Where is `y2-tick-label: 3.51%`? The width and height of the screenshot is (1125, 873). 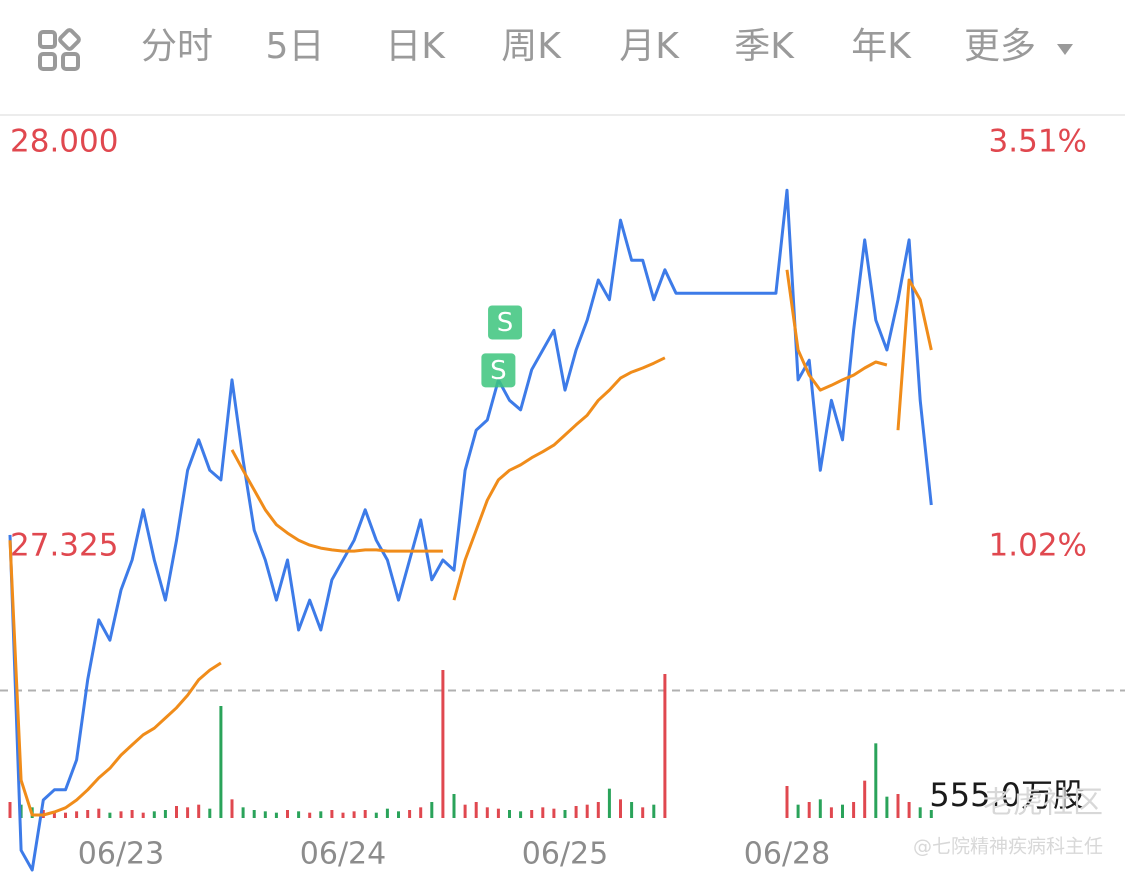 y2-tick-label: 3.51% is located at coordinates (1038, 141).